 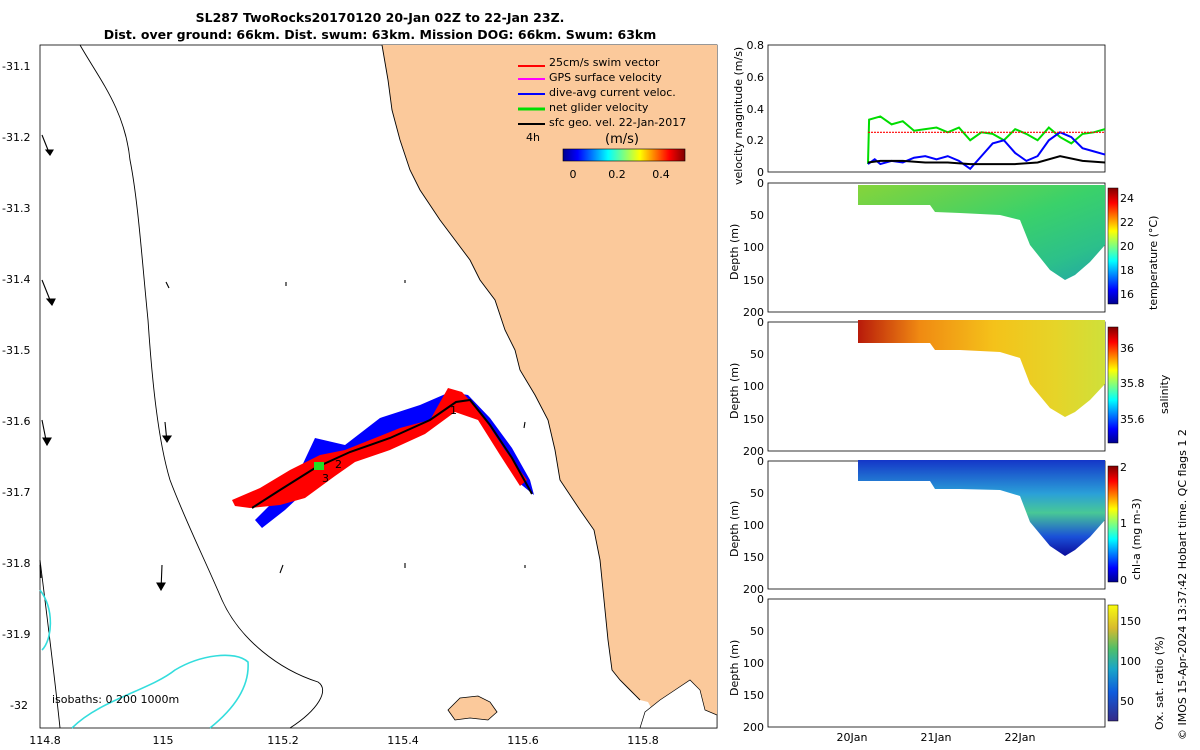 What do you see at coordinates (163, 740) in the screenshot?
I see `lon-tick: 115` at bounding box center [163, 740].